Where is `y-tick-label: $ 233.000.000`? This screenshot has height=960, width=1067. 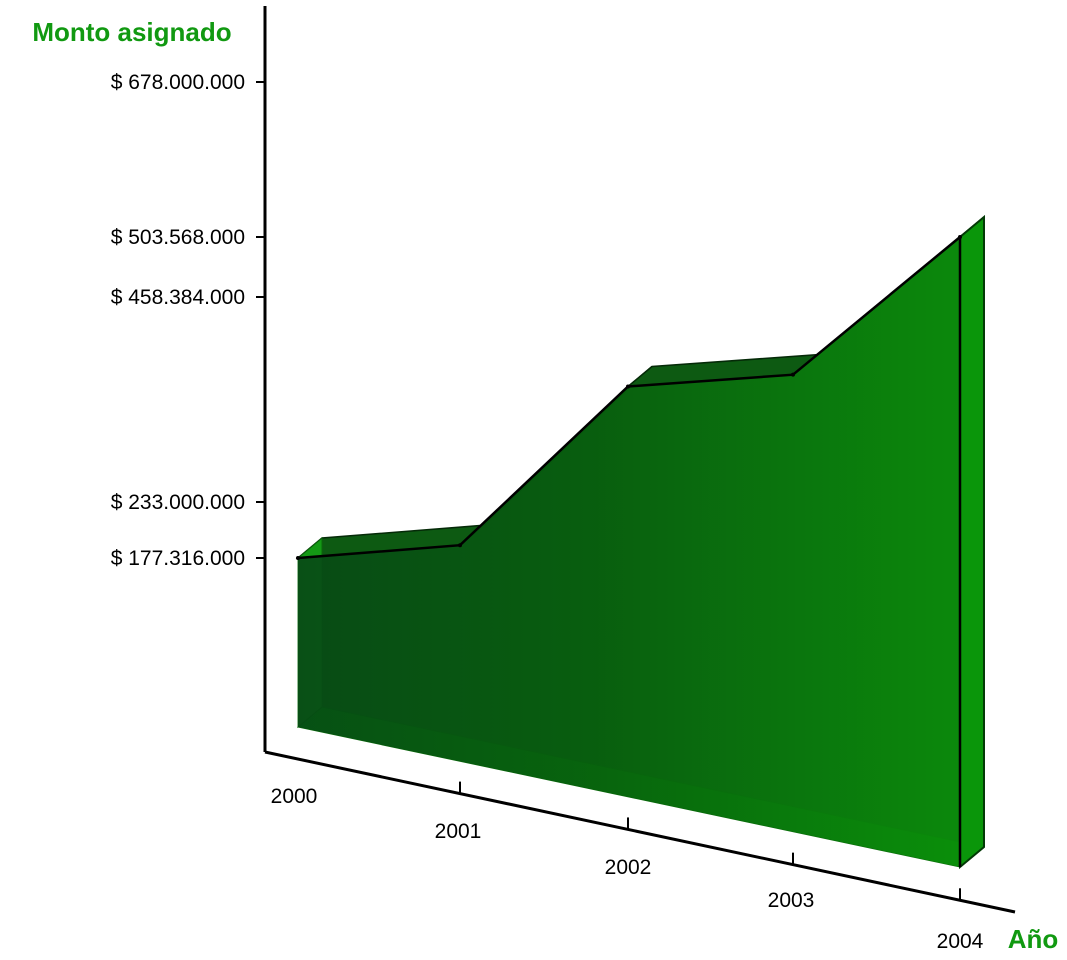
y-tick-label: $ 233.000.000 is located at coordinates (178, 502).